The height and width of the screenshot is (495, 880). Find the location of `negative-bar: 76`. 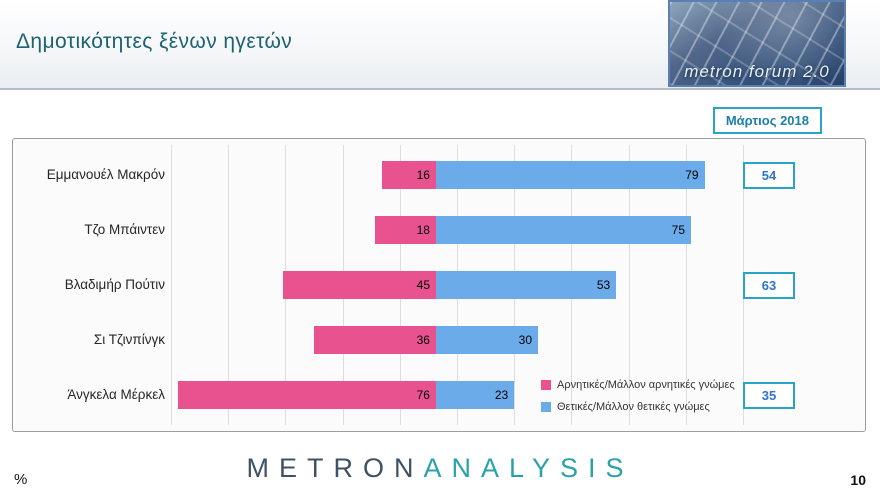

negative-bar: 76 is located at coordinates (306, 395).